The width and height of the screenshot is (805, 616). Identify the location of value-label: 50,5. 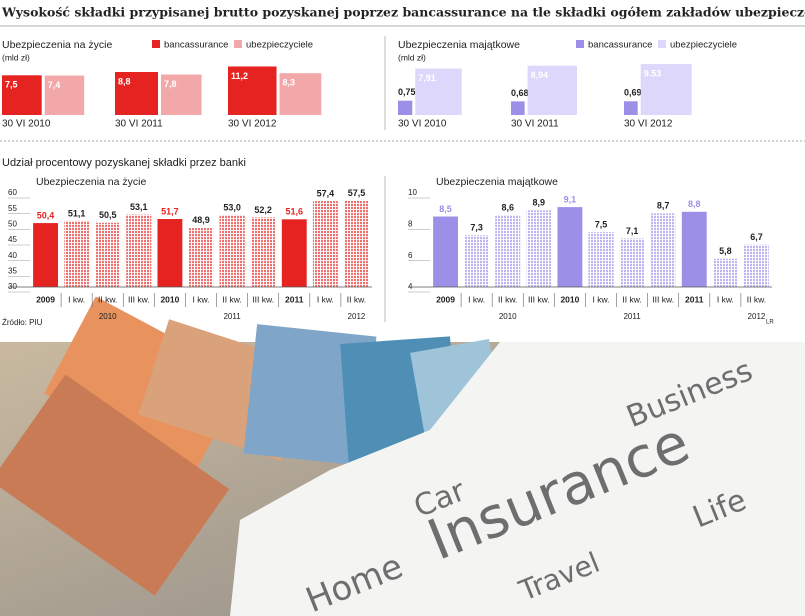
(108, 215).